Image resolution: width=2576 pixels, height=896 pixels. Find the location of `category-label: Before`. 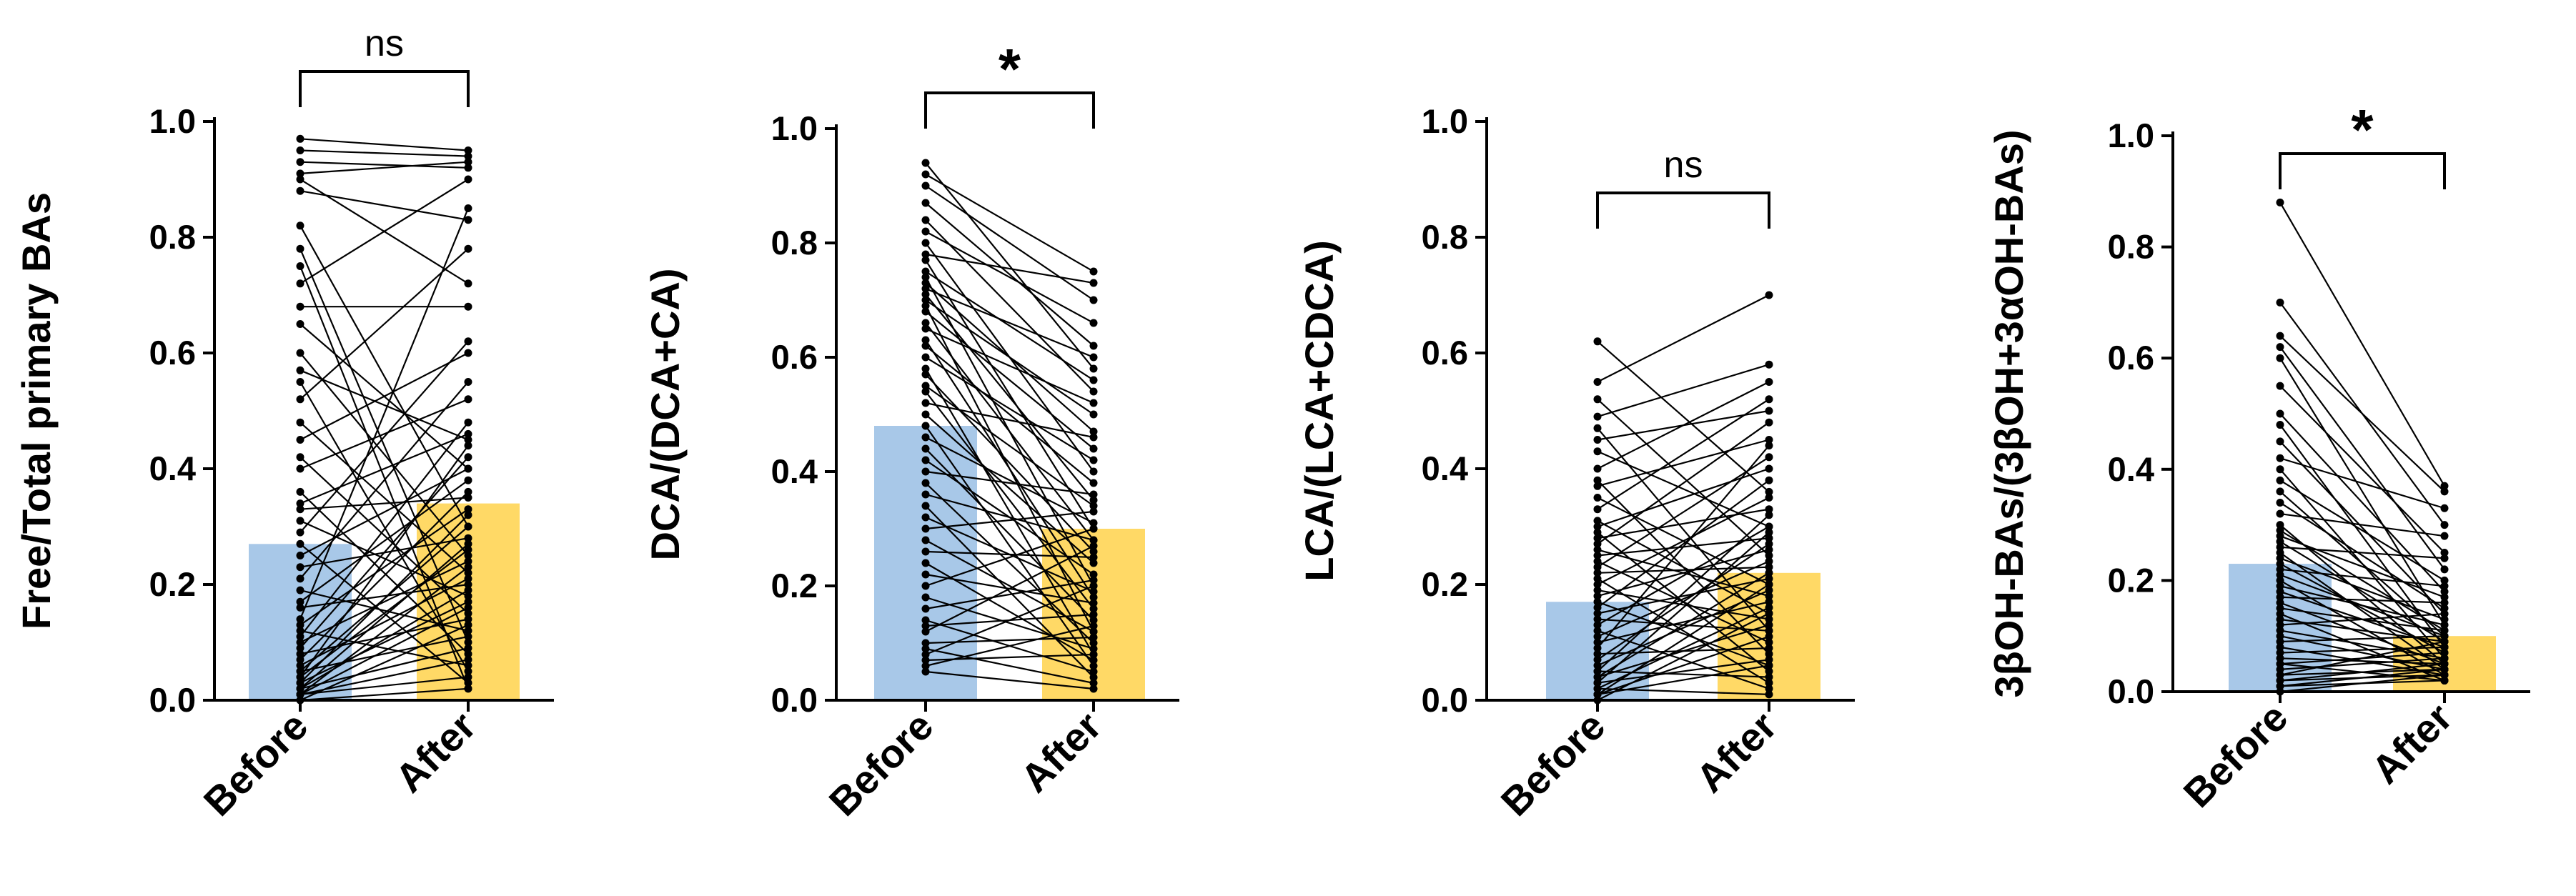

category-label: Before is located at coordinates (882, 764).